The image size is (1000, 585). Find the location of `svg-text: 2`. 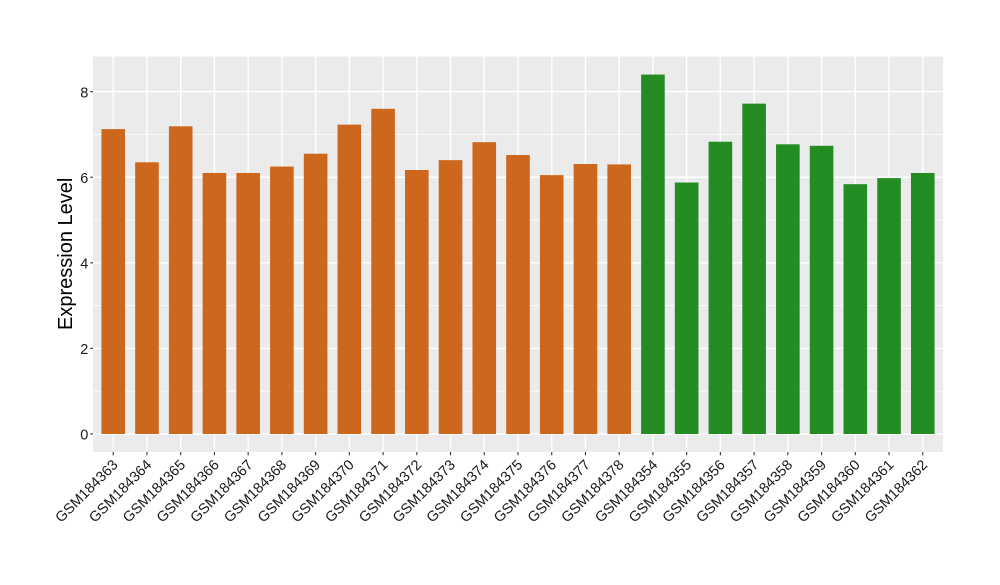

svg-text: 2 is located at coordinates (84, 350).